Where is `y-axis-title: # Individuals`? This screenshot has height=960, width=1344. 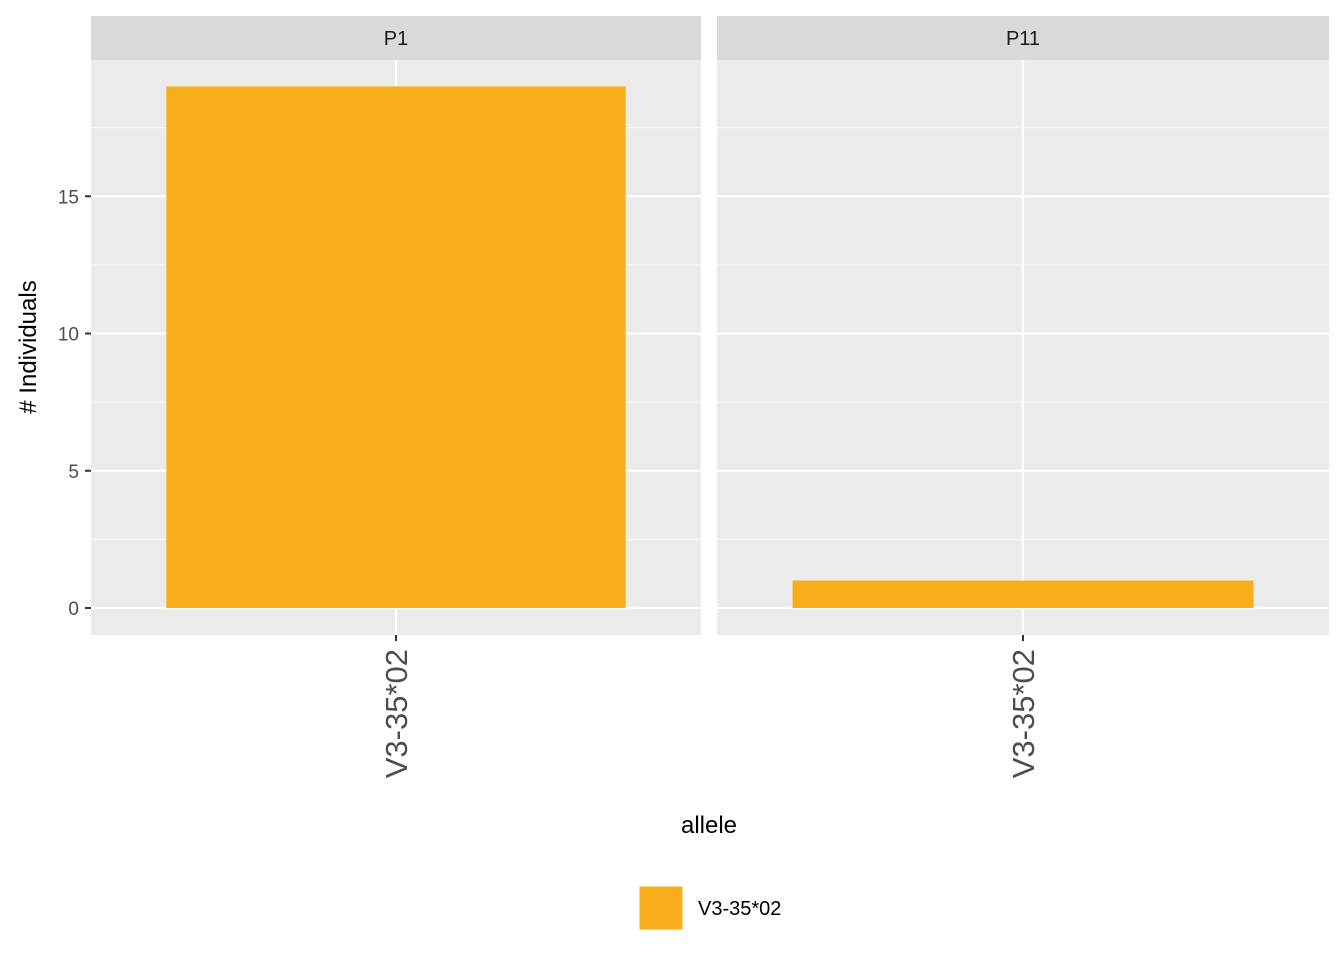 y-axis-title: # Individuals is located at coordinates (28, 346).